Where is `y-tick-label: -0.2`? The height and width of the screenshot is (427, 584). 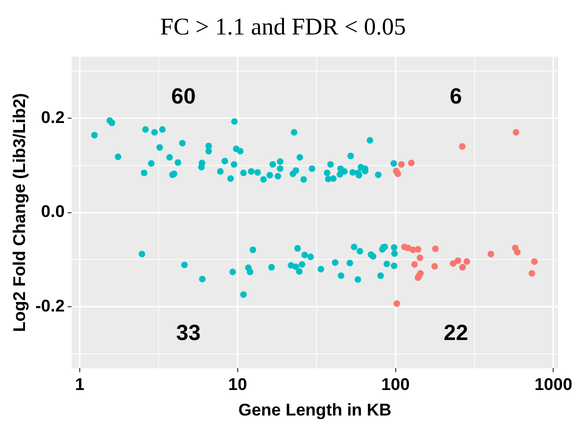
y-tick-label: -0.2 is located at coordinates (50, 306).